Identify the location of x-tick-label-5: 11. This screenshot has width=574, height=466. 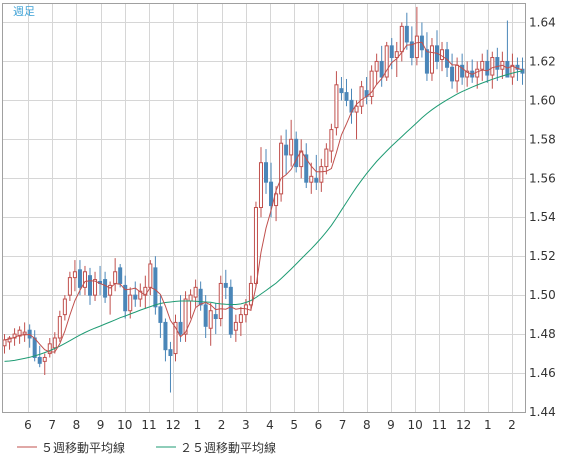
(148, 425).